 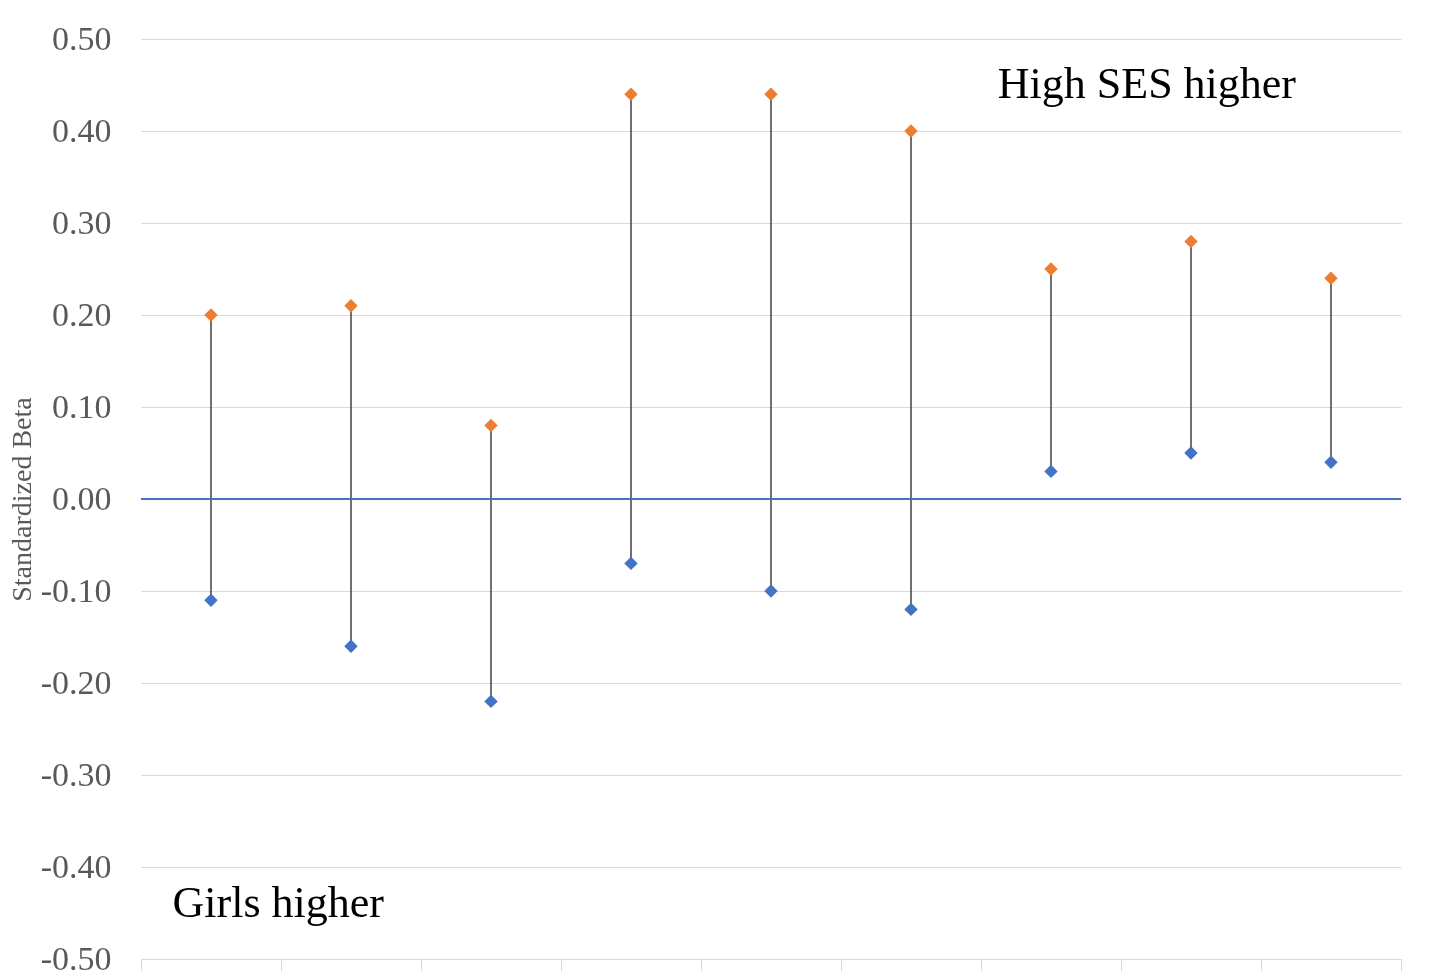 What do you see at coordinates (21, 499) in the screenshot?
I see `y-axis-title: Standardized Beta` at bounding box center [21, 499].